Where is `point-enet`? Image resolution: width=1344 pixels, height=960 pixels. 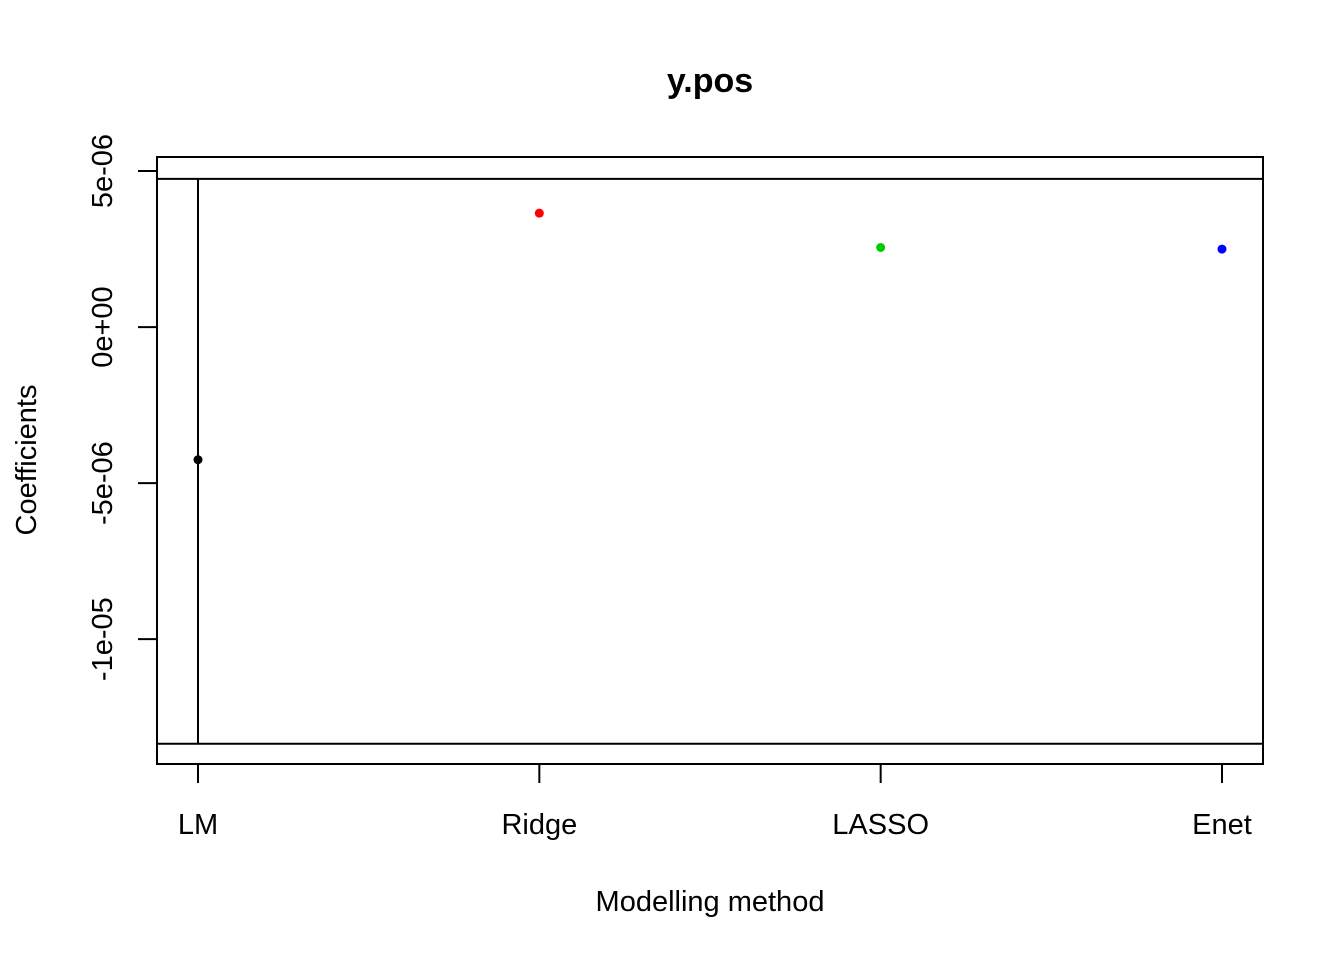 point-enet is located at coordinates (1222, 249).